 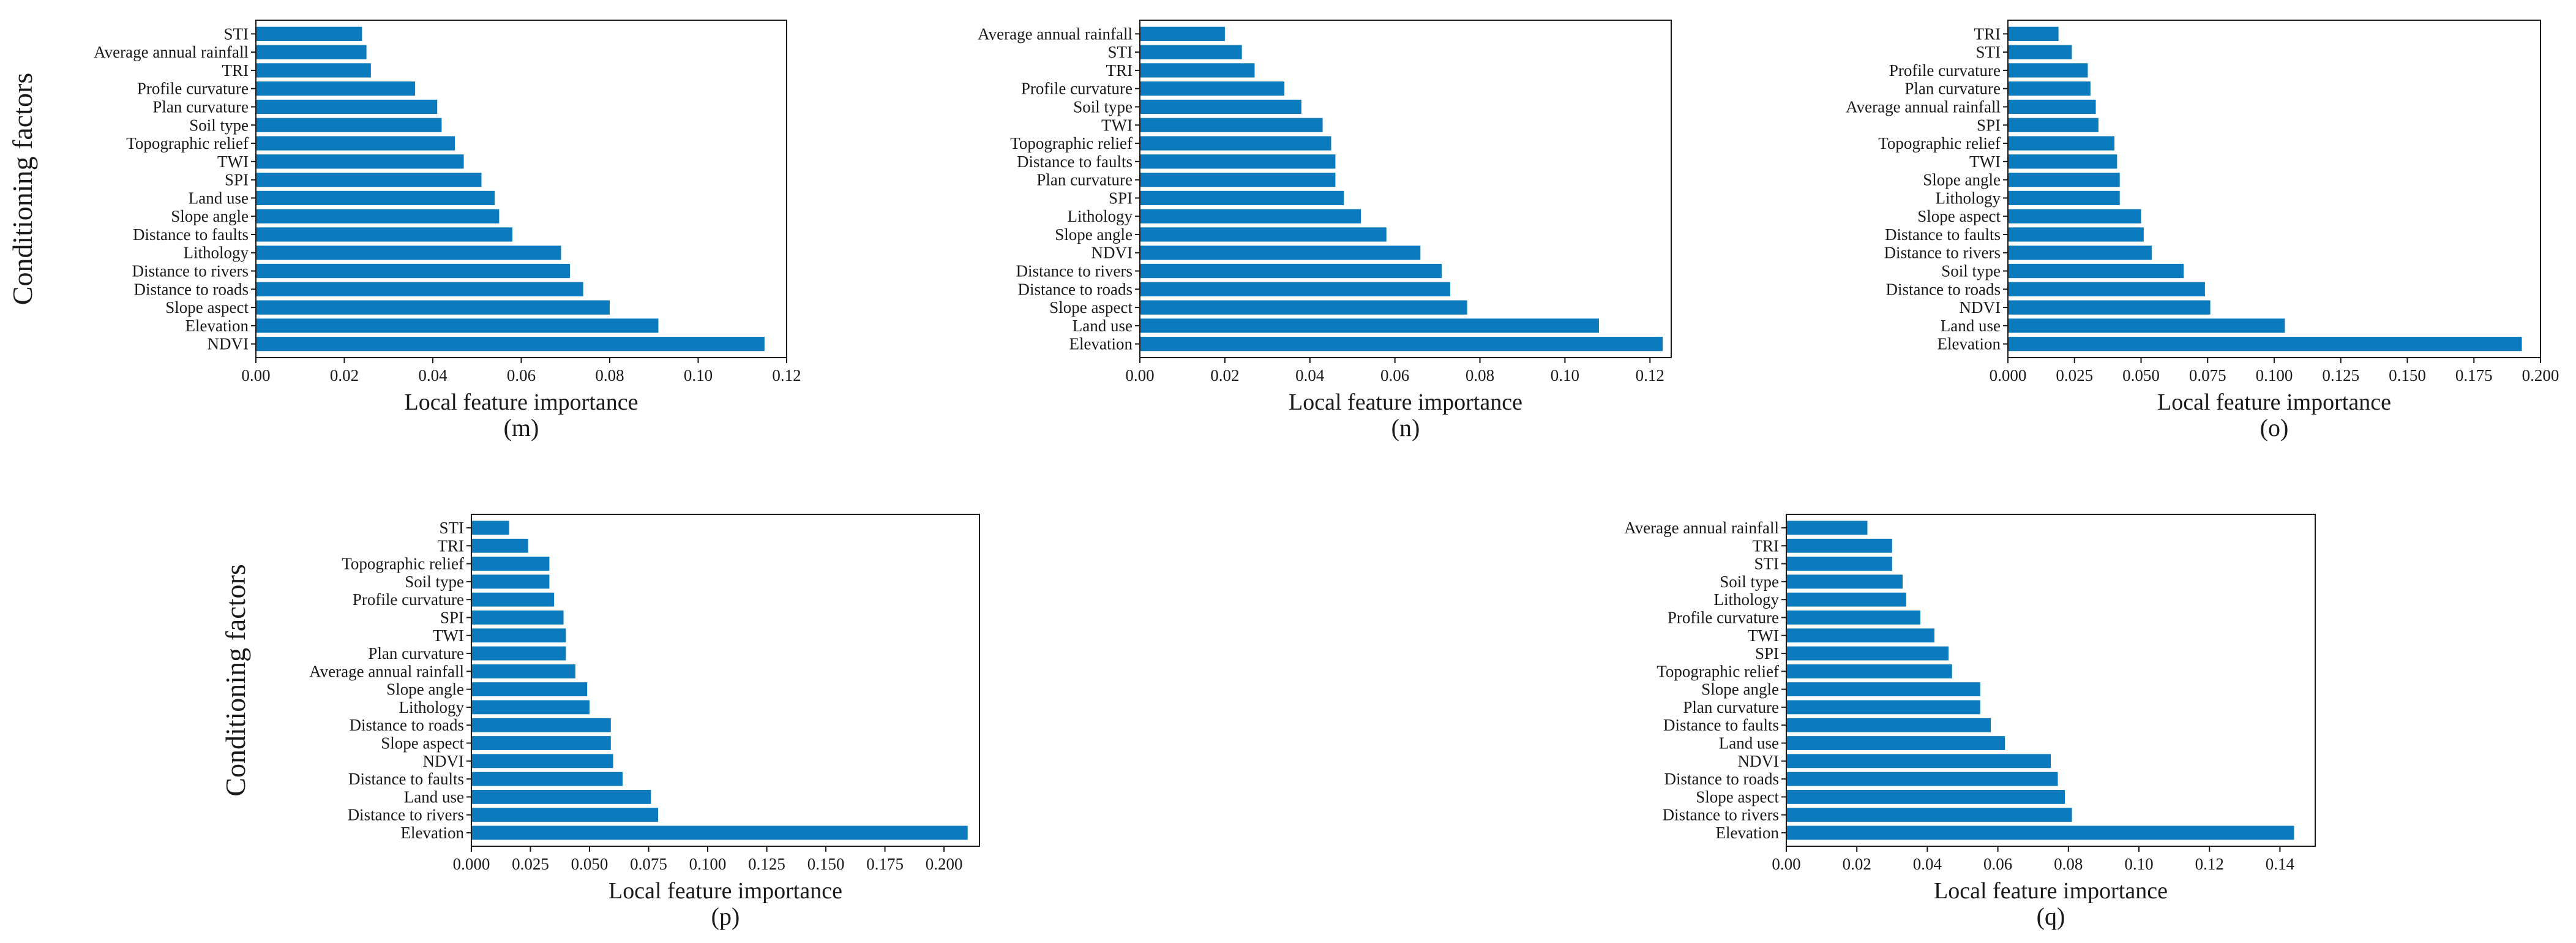 What do you see at coordinates (1846, 599) in the screenshot?
I see `bar-lithology` at bounding box center [1846, 599].